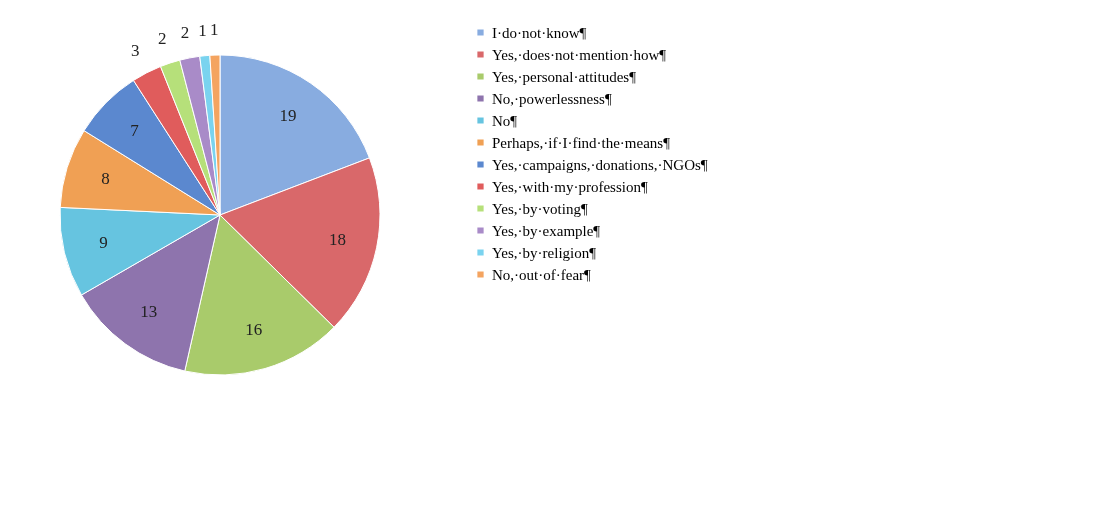 The height and width of the screenshot is (532, 1107). What do you see at coordinates (544, 252) in the screenshot?
I see `legend-label: Yes,·by·religion¶` at bounding box center [544, 252].